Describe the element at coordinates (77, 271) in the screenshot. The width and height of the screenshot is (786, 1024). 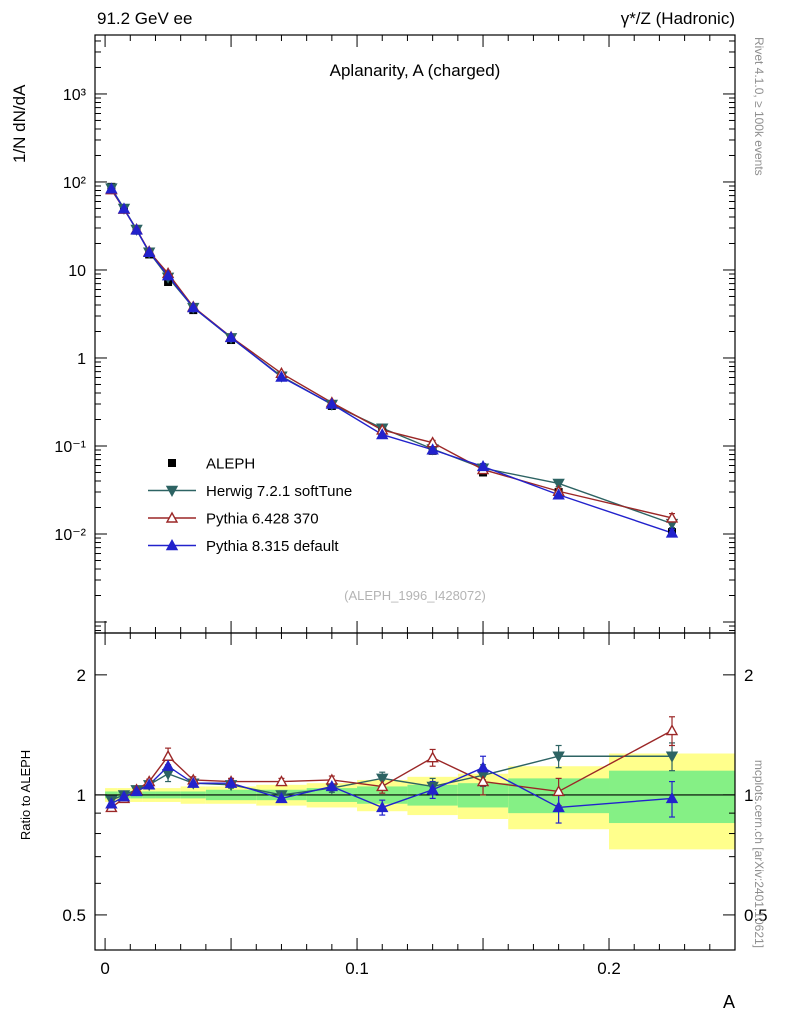
I see `y-tick-label: 10` at that location.